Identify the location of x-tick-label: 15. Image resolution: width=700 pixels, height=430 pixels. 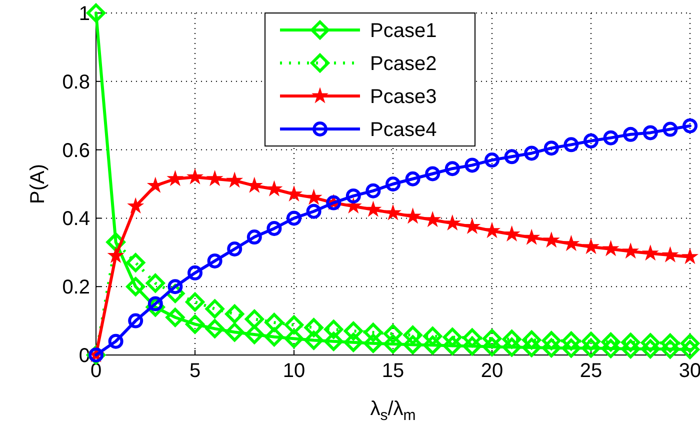
(393, 371).